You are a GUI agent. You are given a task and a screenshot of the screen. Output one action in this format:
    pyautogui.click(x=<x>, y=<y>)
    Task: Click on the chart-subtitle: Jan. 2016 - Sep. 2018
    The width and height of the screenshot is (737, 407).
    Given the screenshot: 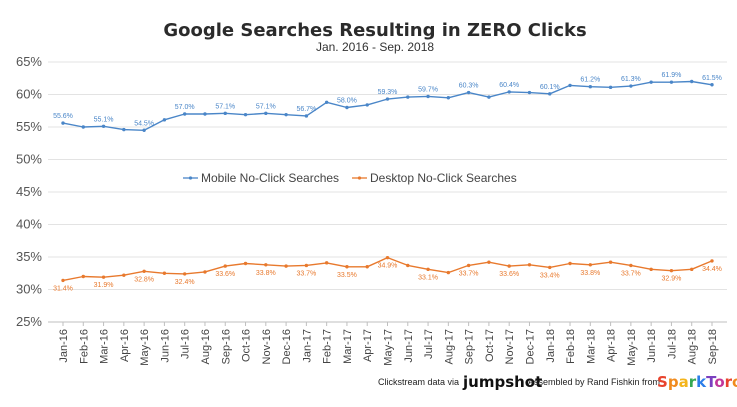 What is the action you would take?
    pyautogui.click(x=375, y=47)
    